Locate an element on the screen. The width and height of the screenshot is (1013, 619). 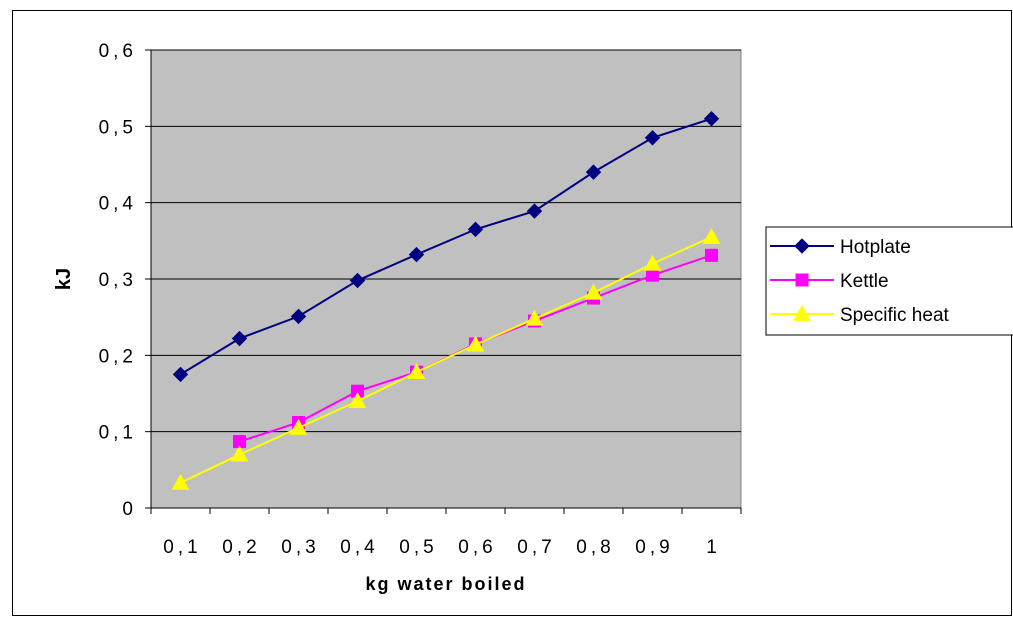
y-tick-label: 0 is located at coordinates (129, 509).